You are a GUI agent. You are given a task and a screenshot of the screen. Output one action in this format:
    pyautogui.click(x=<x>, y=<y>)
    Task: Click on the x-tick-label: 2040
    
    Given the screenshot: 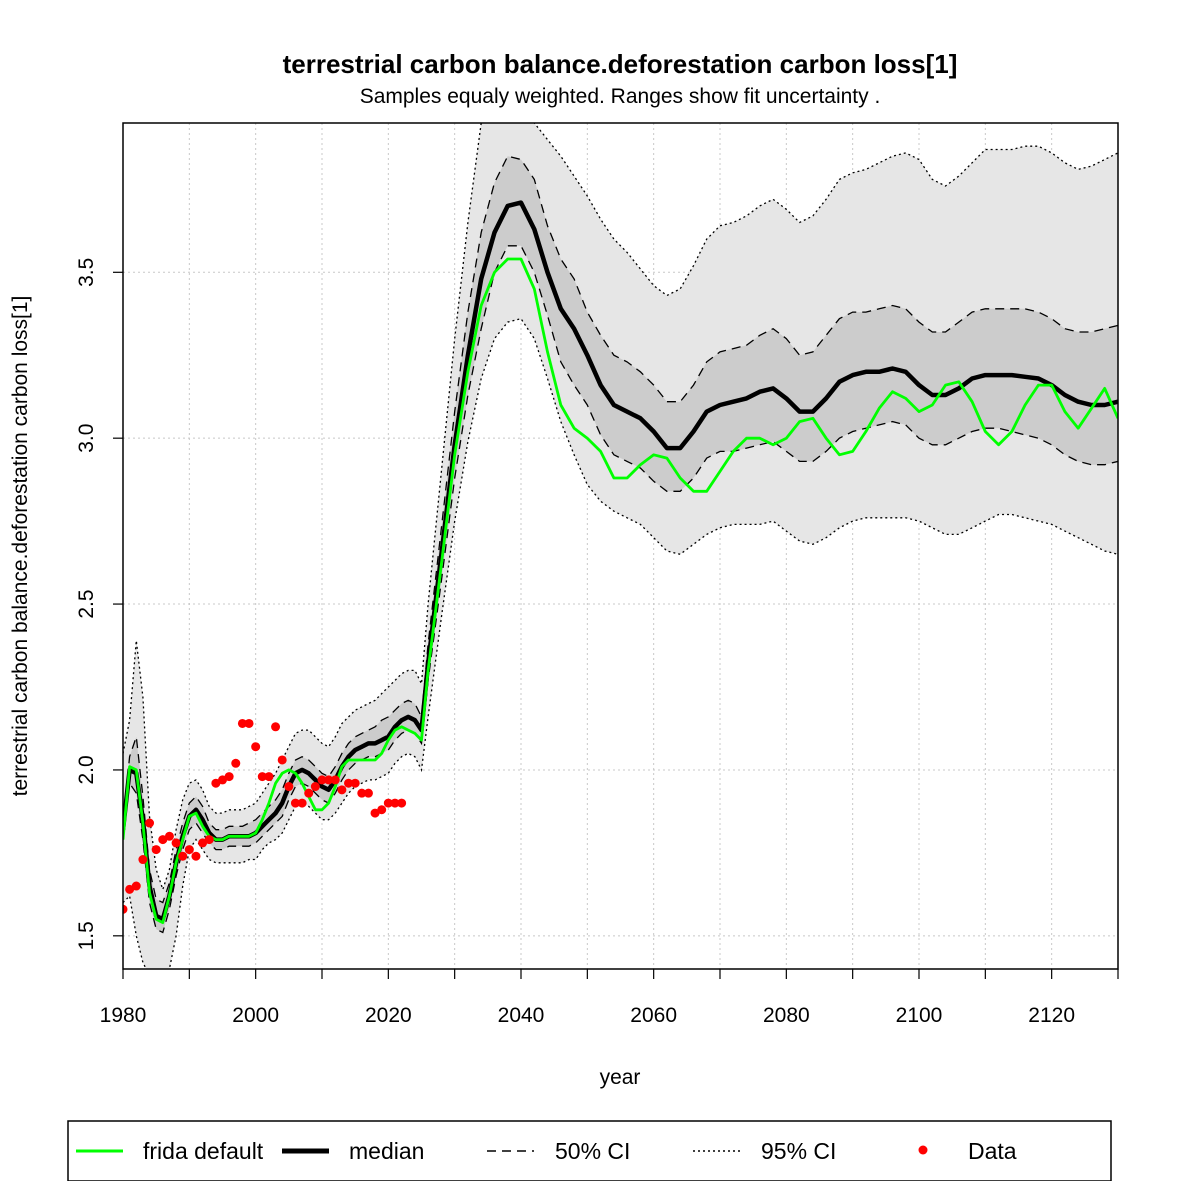 What is the action you would take?
    pyautogui.click(x=521, y=1015)
    